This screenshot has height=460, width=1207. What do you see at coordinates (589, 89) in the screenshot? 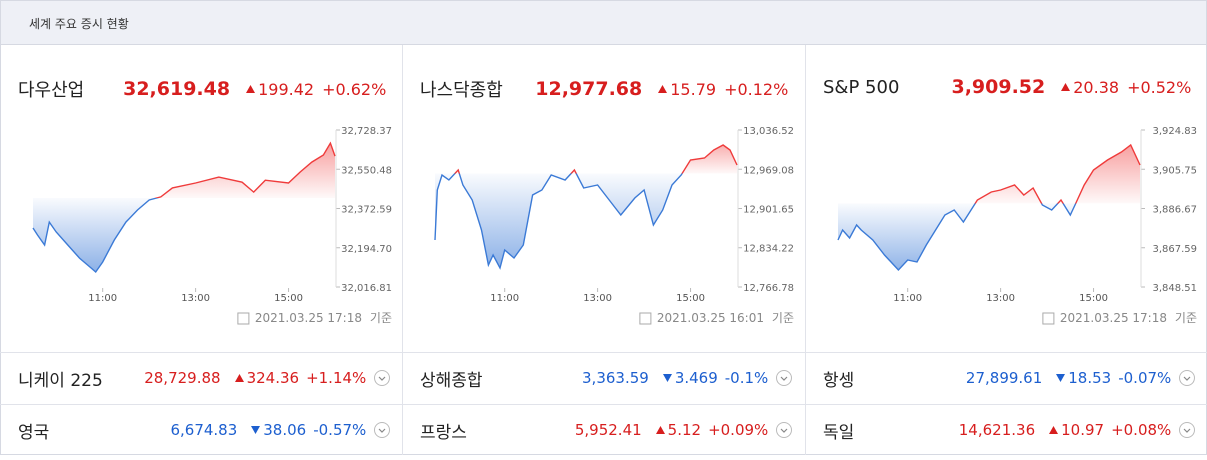
I see `index-price: 12,977.68` at bounding box center [589, 89].